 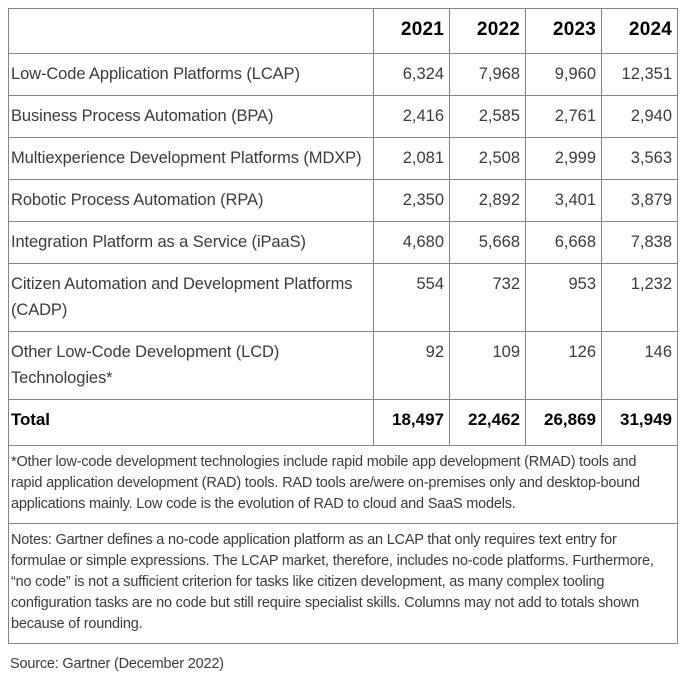 I want to click on row-value: 2,761, so click(x=563, y=116).